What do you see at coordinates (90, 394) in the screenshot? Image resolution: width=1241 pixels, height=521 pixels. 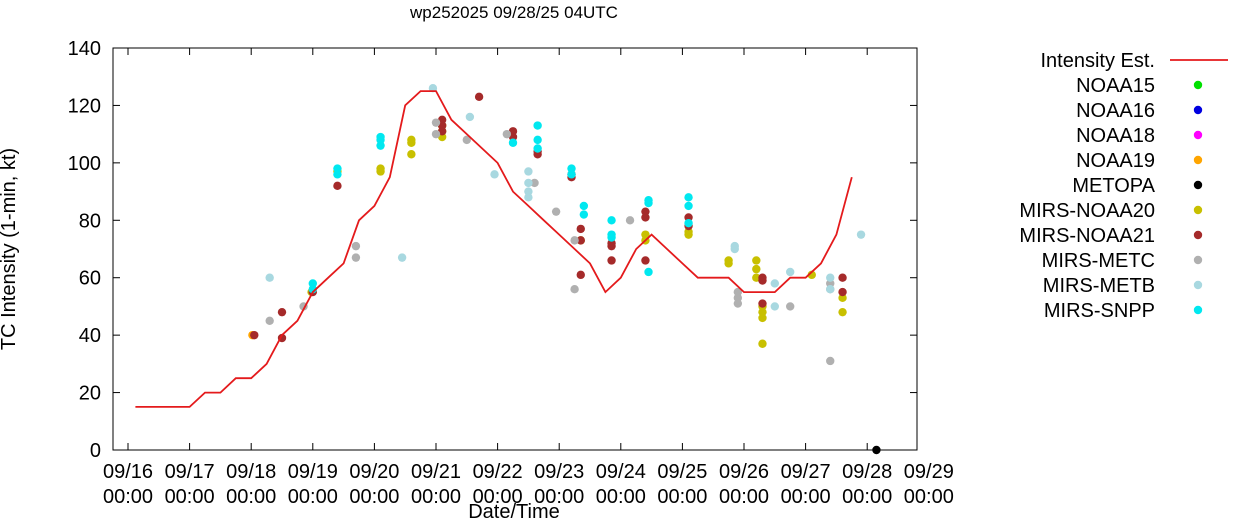 I see `y-tick-label: 20` at bounding box center [90, 394].